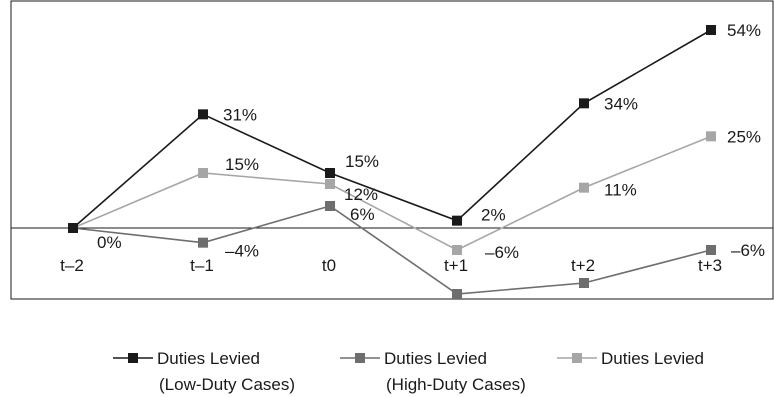 The height and width of the screenshot is (397, 774). What do you see at coordinates (362, 161) in the screenshot?
I see `series-1-data-label: 15%` at bounding box center [362, 161].